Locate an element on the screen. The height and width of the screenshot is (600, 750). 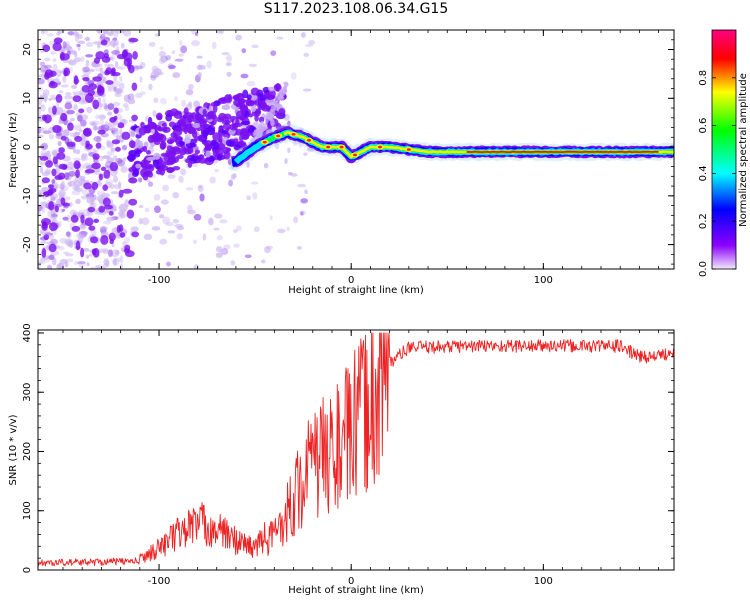
spectrogram-y-tick-label: -10 is located at coordinates (27, 196).